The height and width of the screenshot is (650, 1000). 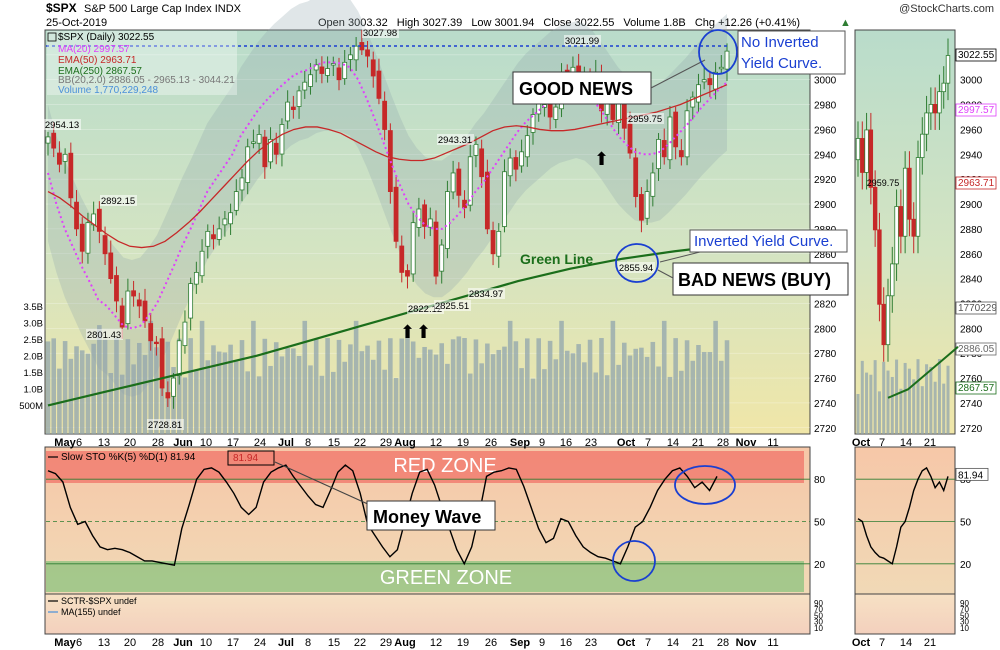 What do you see at coordinates (705, 485) in the screenshot?
I see `sto-top-circle` at bounding box center [705, 485].